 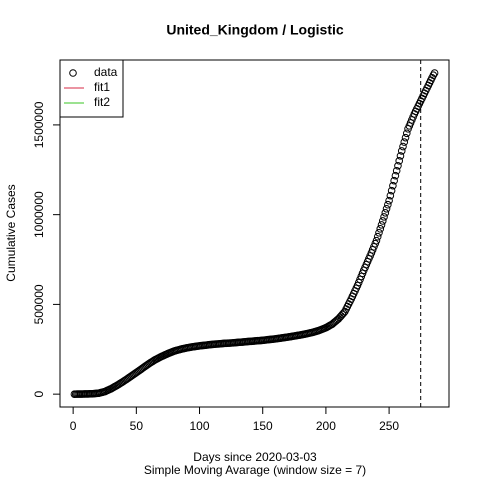 What do you see at coordinates (106, 72) in the screenshot?
I see `legend-label: data` at bounding box center [106, 72].